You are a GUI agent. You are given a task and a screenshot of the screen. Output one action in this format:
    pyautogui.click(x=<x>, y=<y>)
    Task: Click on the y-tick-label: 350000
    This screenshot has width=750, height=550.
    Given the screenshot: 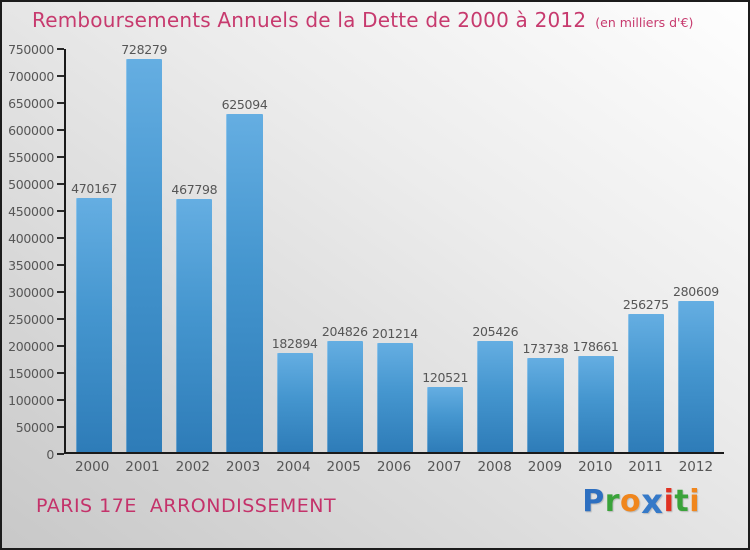 What is the action you would take?
    pyautogui.click(x=31, y=265)
    